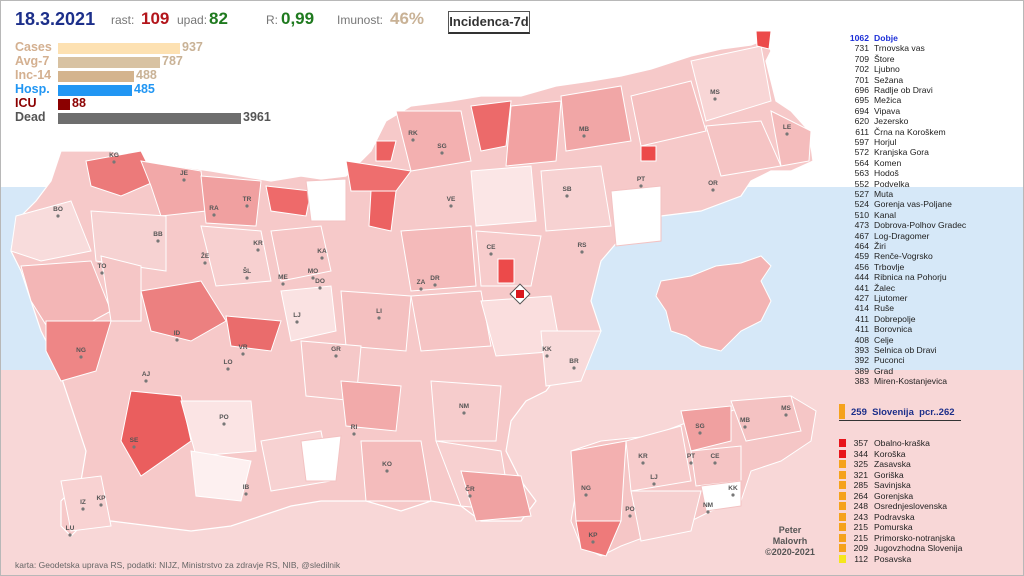 This screenshot has width=1024, height=576. I want to click on municipality-code: ŠL, so click(247, 270).